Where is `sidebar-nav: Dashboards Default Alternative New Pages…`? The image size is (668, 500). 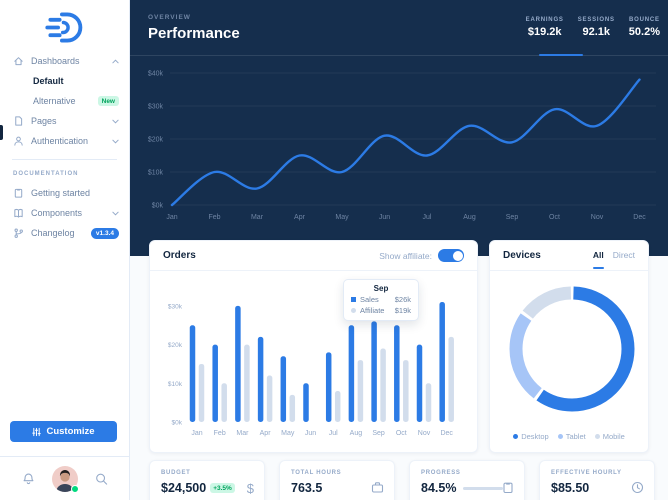
sidebar-nav: Dashboards Default Alternative New Pages… is located at coordinates (64, 147).